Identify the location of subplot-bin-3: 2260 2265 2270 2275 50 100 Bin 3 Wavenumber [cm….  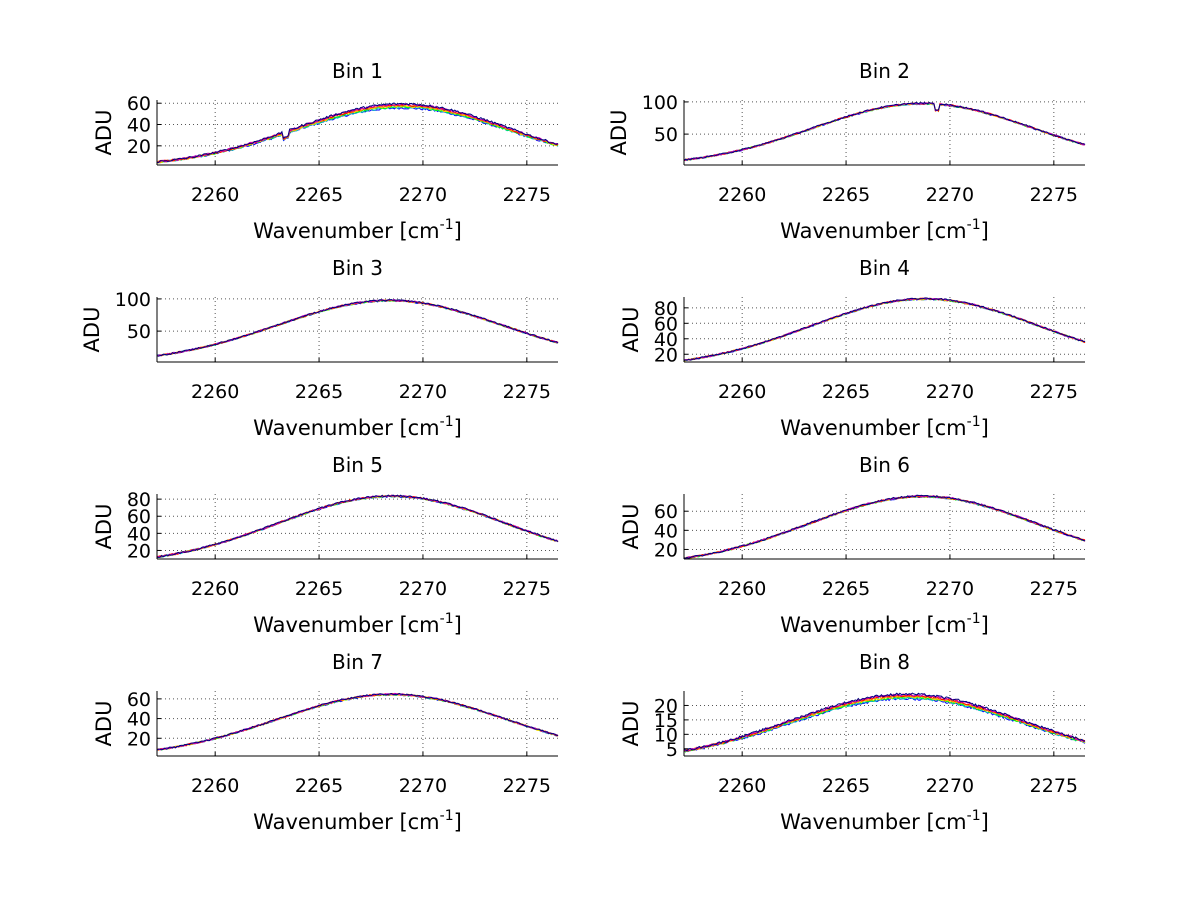
(319, 348).